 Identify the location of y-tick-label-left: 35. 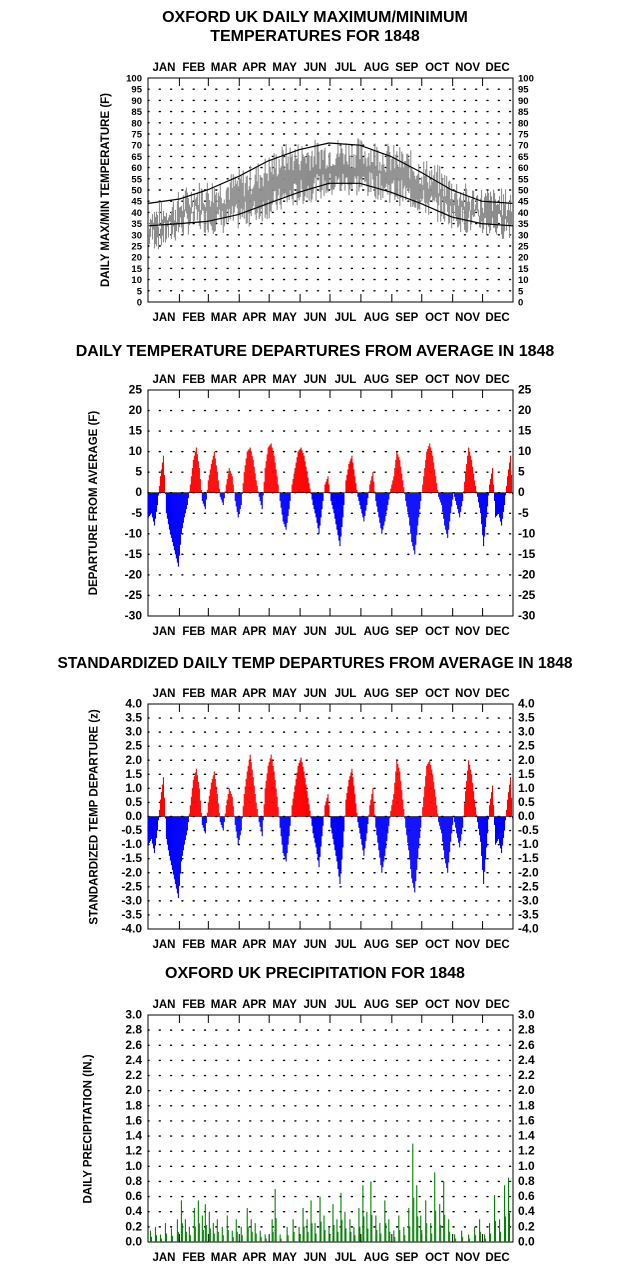
(136, 224).